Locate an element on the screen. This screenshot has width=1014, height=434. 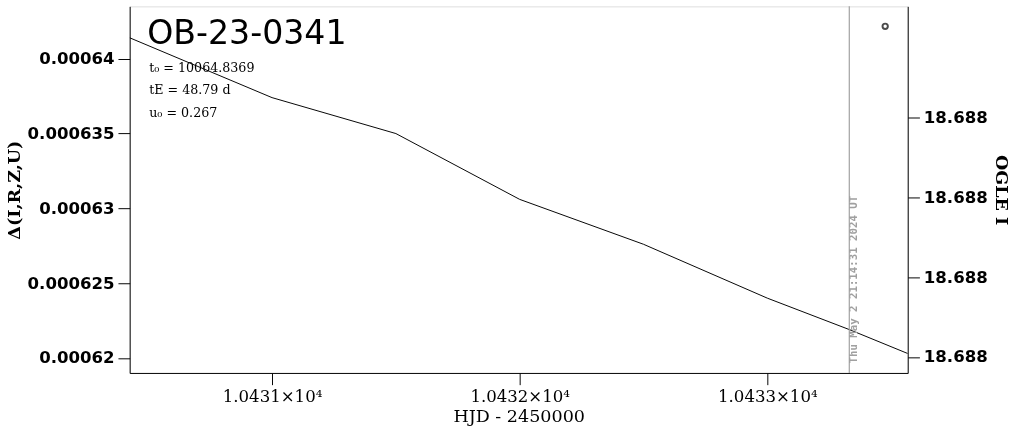
y2-axis-title: OGLE I is located at coordinates (1001, 190).